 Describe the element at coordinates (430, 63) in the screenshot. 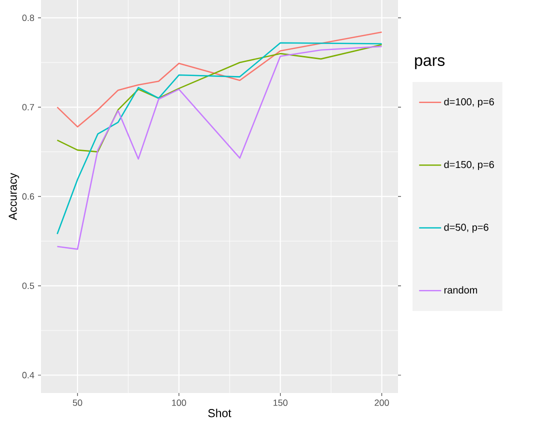

I see `legend-title: pars` at that location.